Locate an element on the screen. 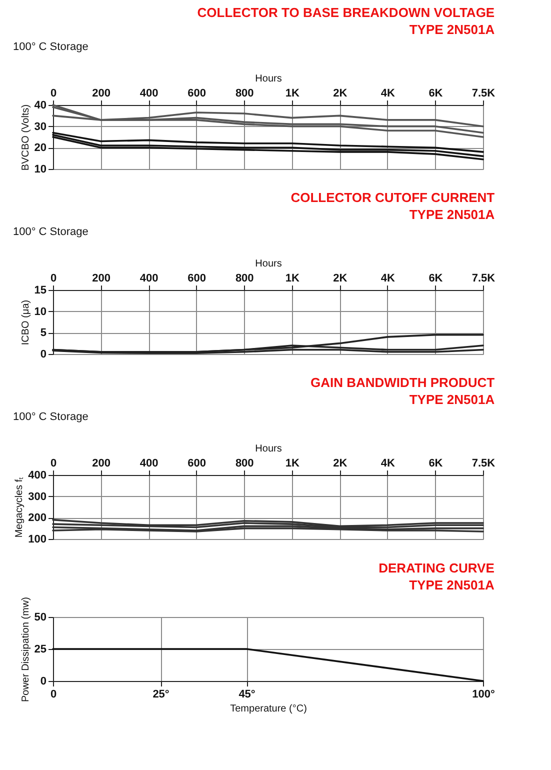 This screenshot has height=770, width=551. y-axis-title: Megacycles fₜ is located at coordinates (20, 507).